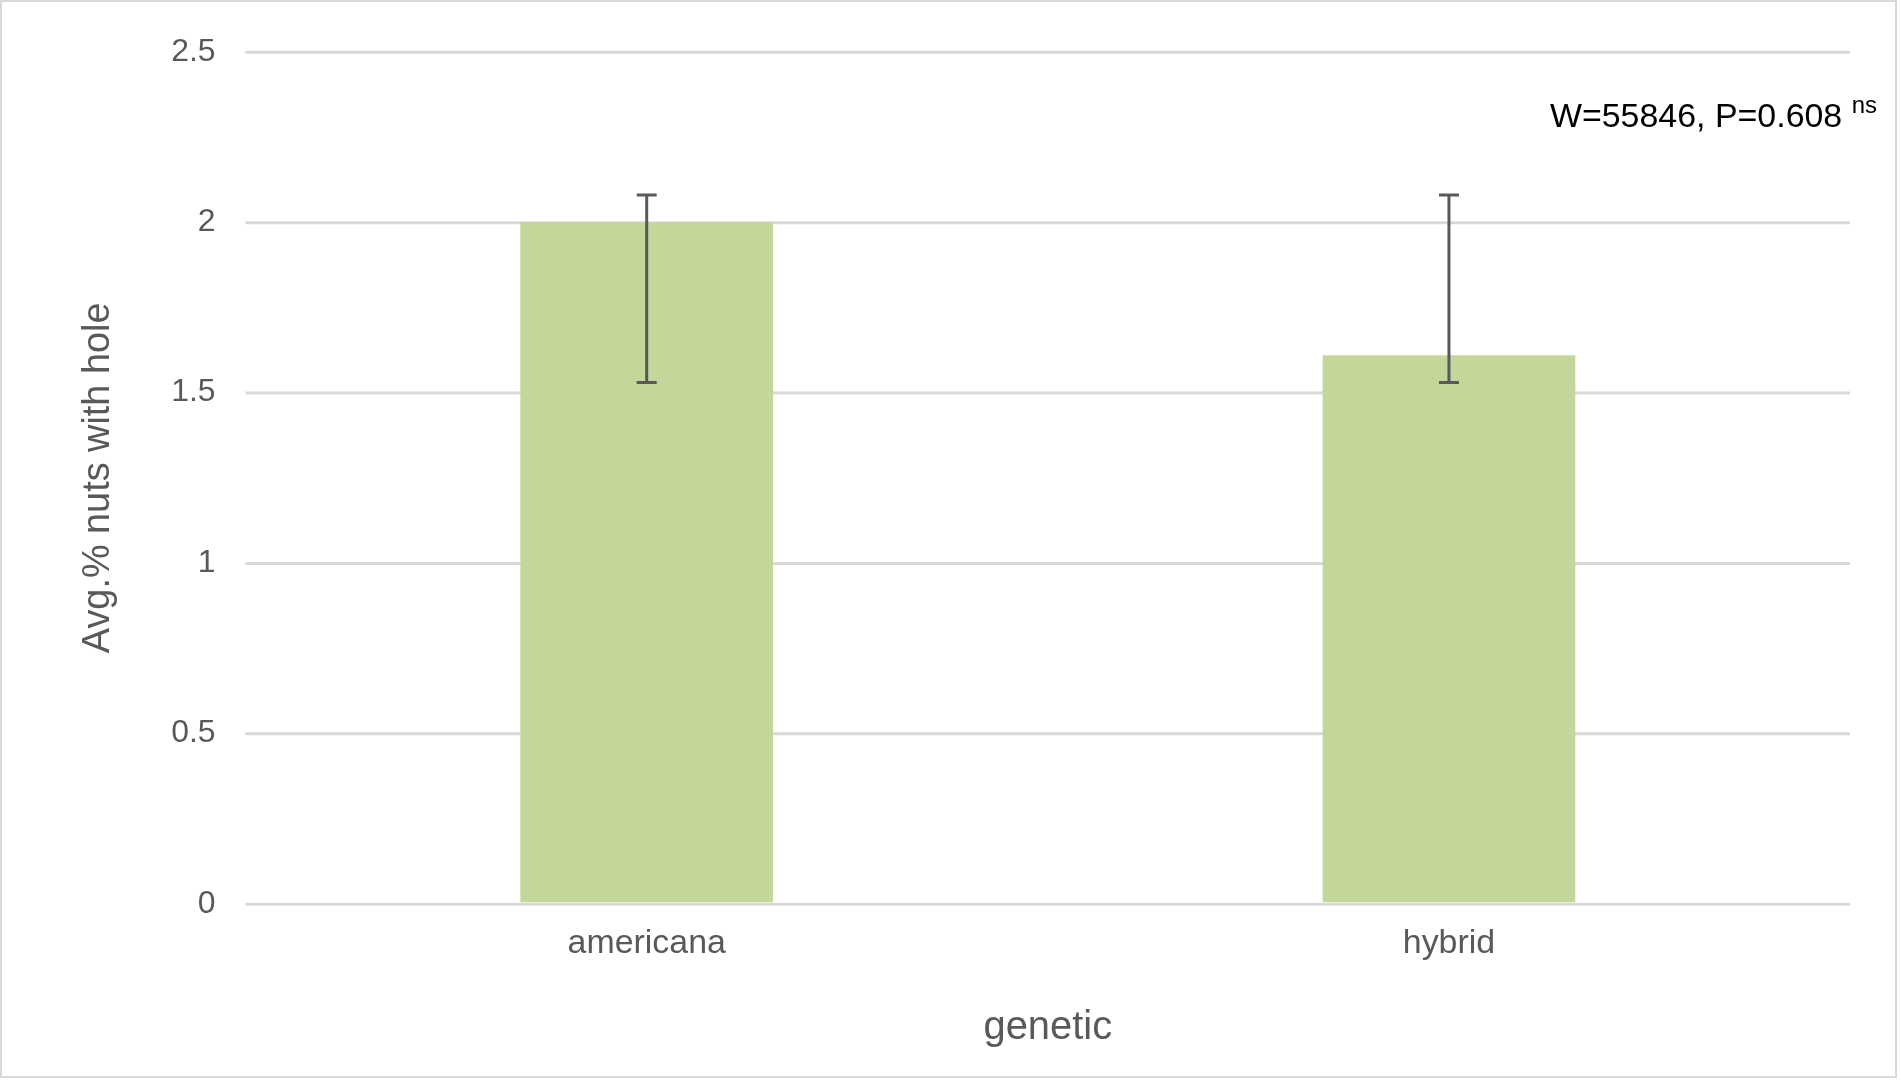  I want to click on y-tick-label: 0.5, so click(193, 731).